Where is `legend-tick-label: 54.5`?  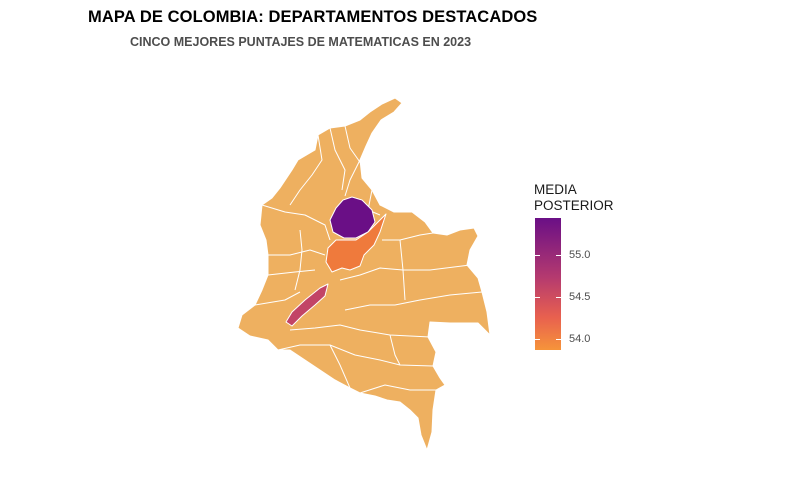 legend-tick-label: 54.5 is located at coordinates (580, 297).